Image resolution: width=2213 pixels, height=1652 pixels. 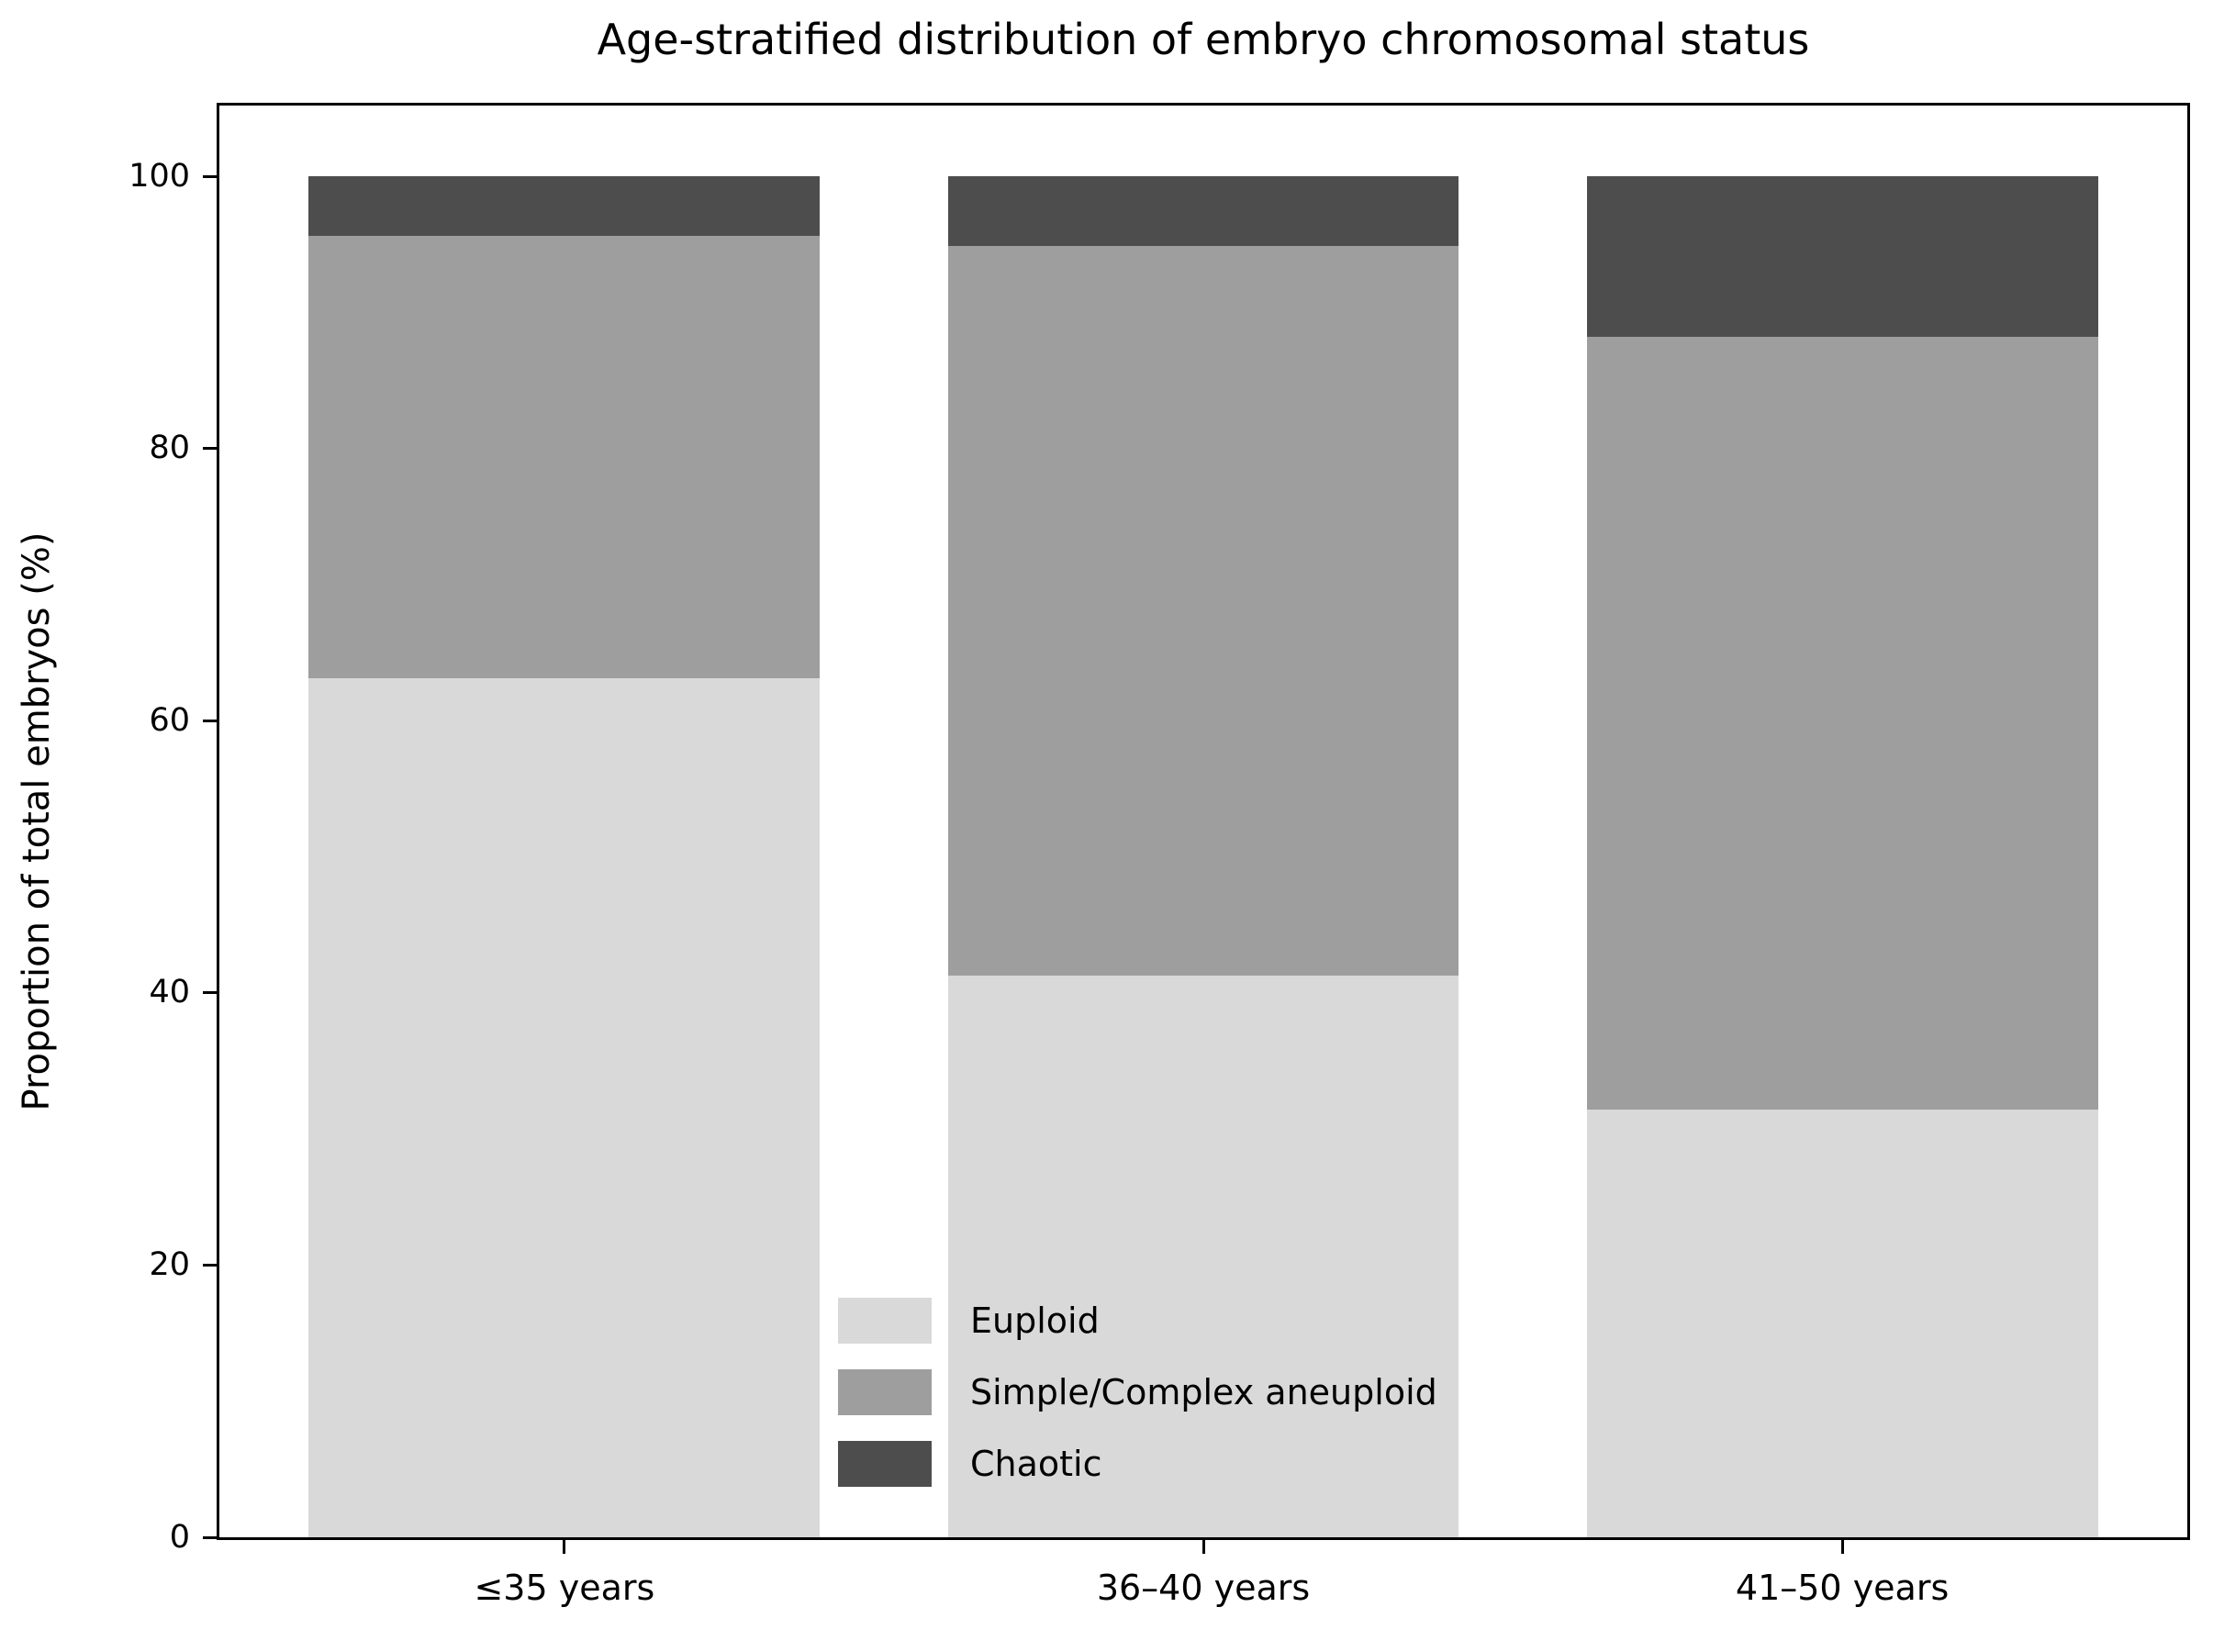 I want to click on legend-label: Euploid, so click(x=1035, y=1320).